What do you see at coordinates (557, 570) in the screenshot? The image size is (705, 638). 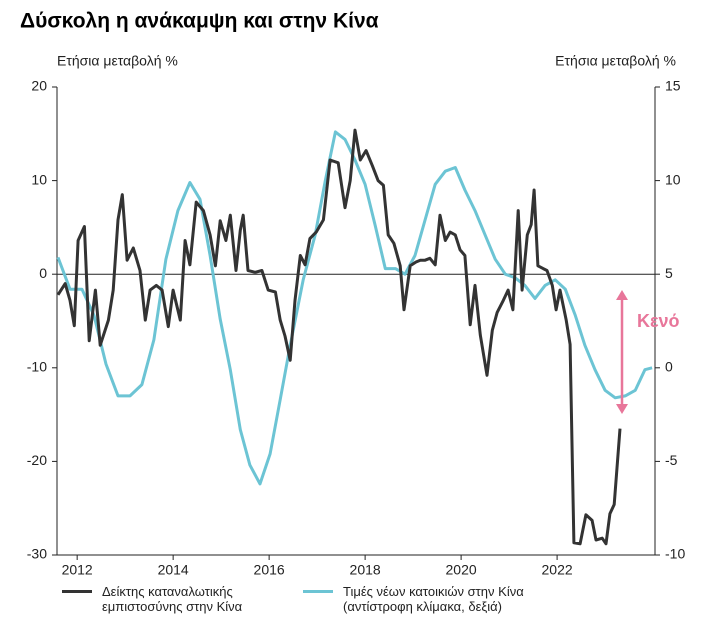 I see `x-tick-label: 2022` at bounding box center [557, 570].